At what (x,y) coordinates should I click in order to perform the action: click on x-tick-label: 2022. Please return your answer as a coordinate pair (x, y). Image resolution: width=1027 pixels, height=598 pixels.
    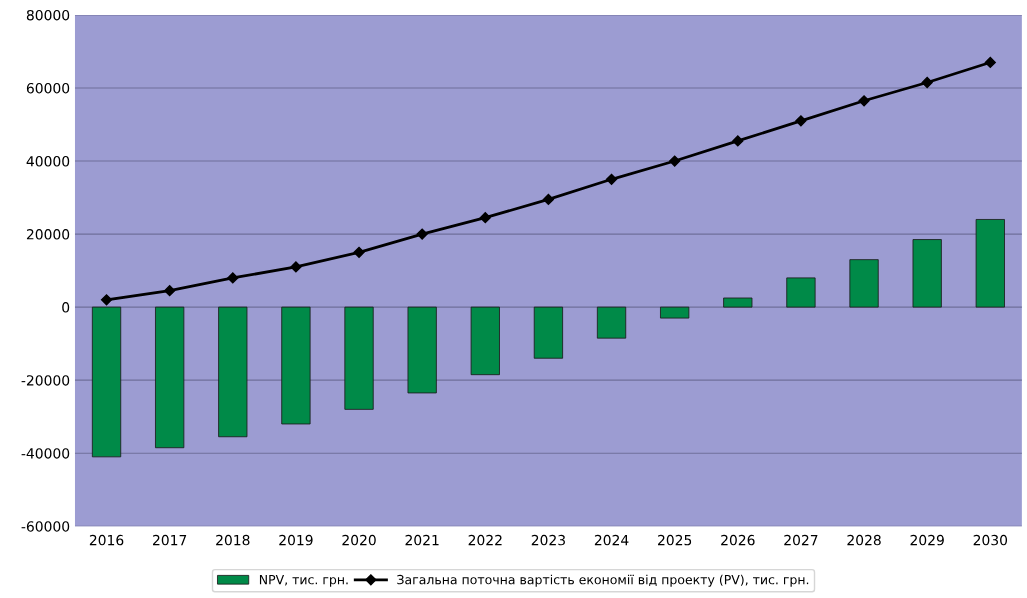
    Looking at the image, I should click on (485, 540).